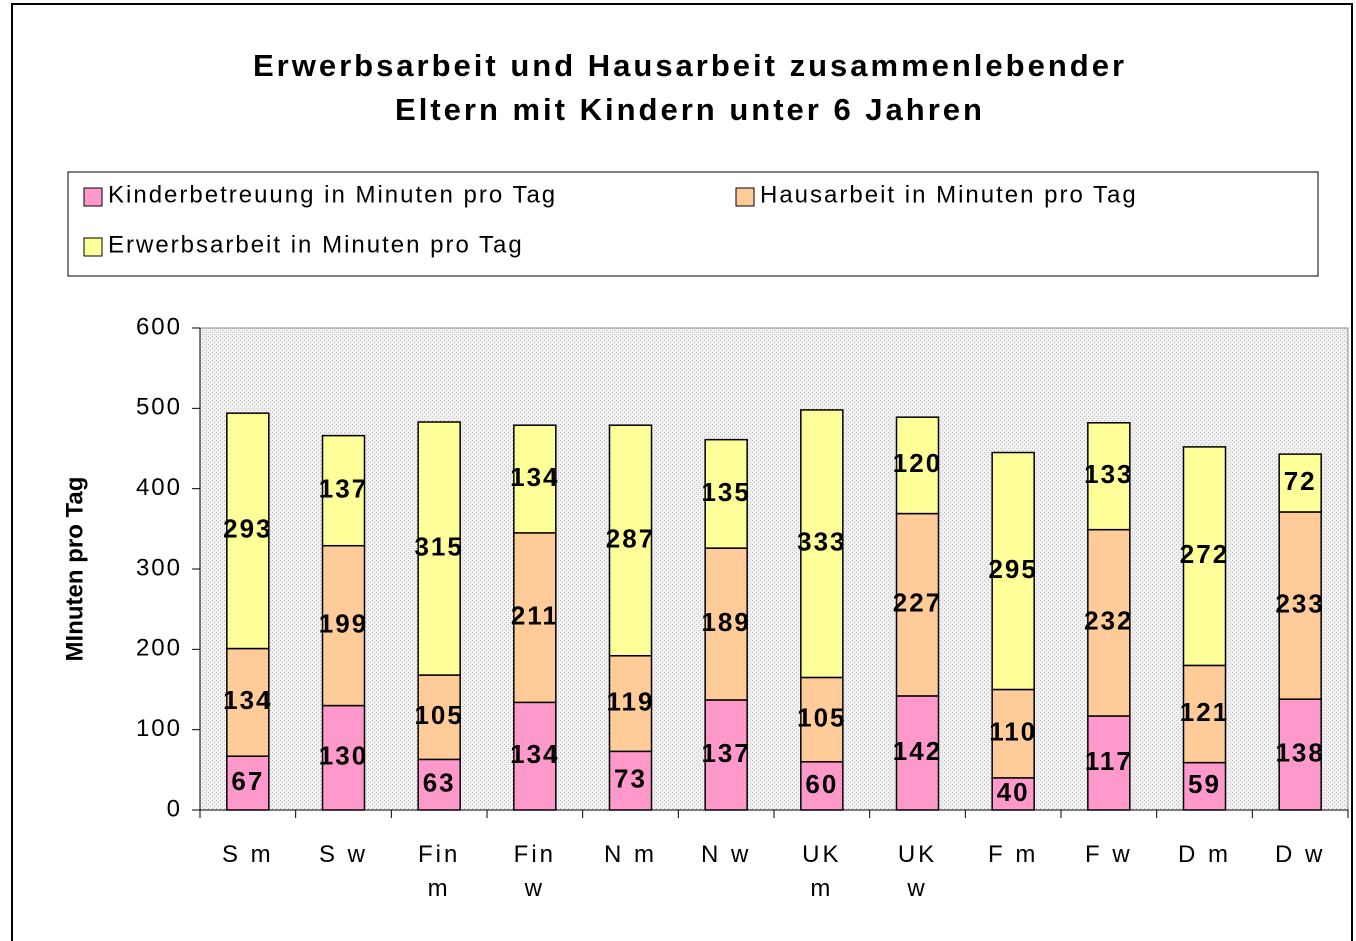 This screenshot has height=941, width=1356. I want to click on data-label: 135, so click(725, 492).